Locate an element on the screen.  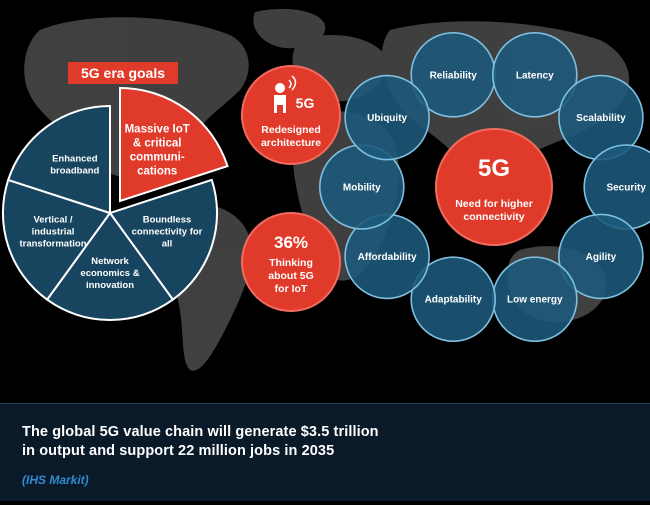
source-note: (IHS Markit) is located at coordinates (55, 480).